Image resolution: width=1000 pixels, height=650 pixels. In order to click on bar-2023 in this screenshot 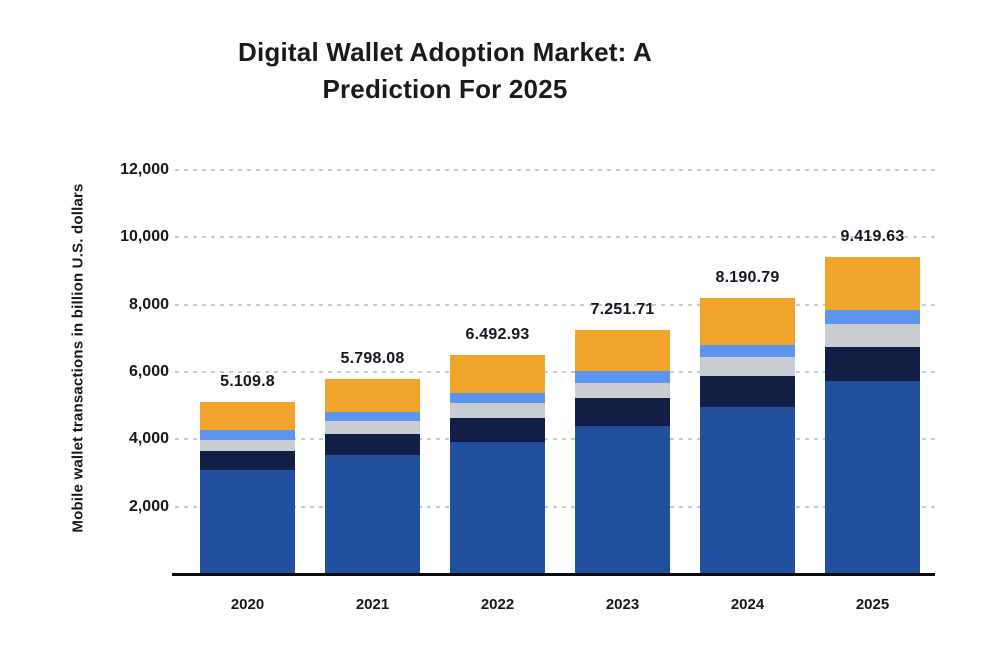, I will do `click(622, 451)`.